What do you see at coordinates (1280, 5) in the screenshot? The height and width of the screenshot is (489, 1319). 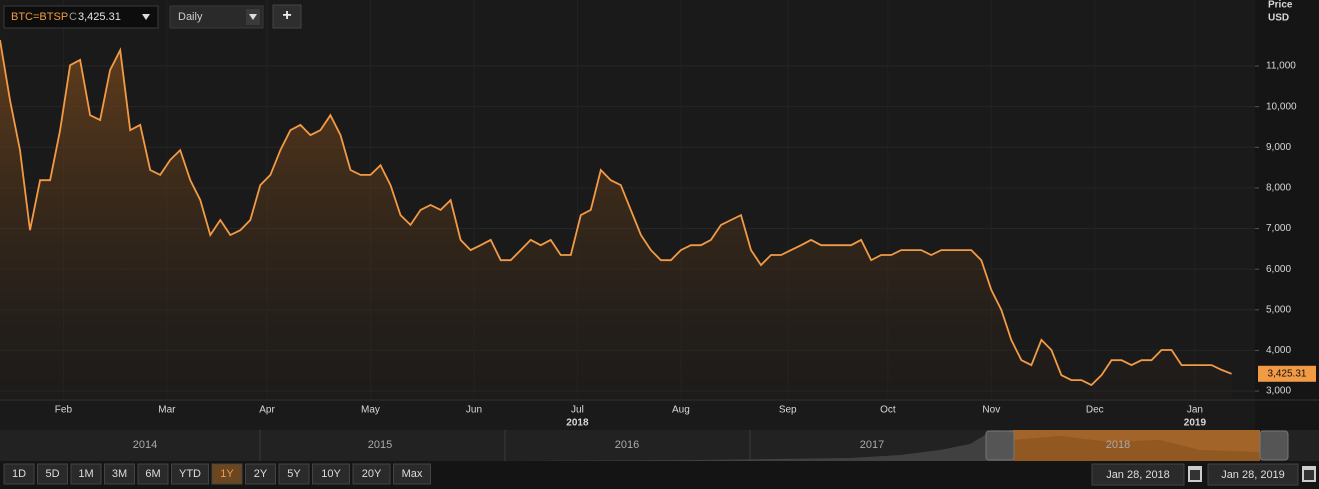 I see `axis-title: Price` at bounding box center [1280, 5].